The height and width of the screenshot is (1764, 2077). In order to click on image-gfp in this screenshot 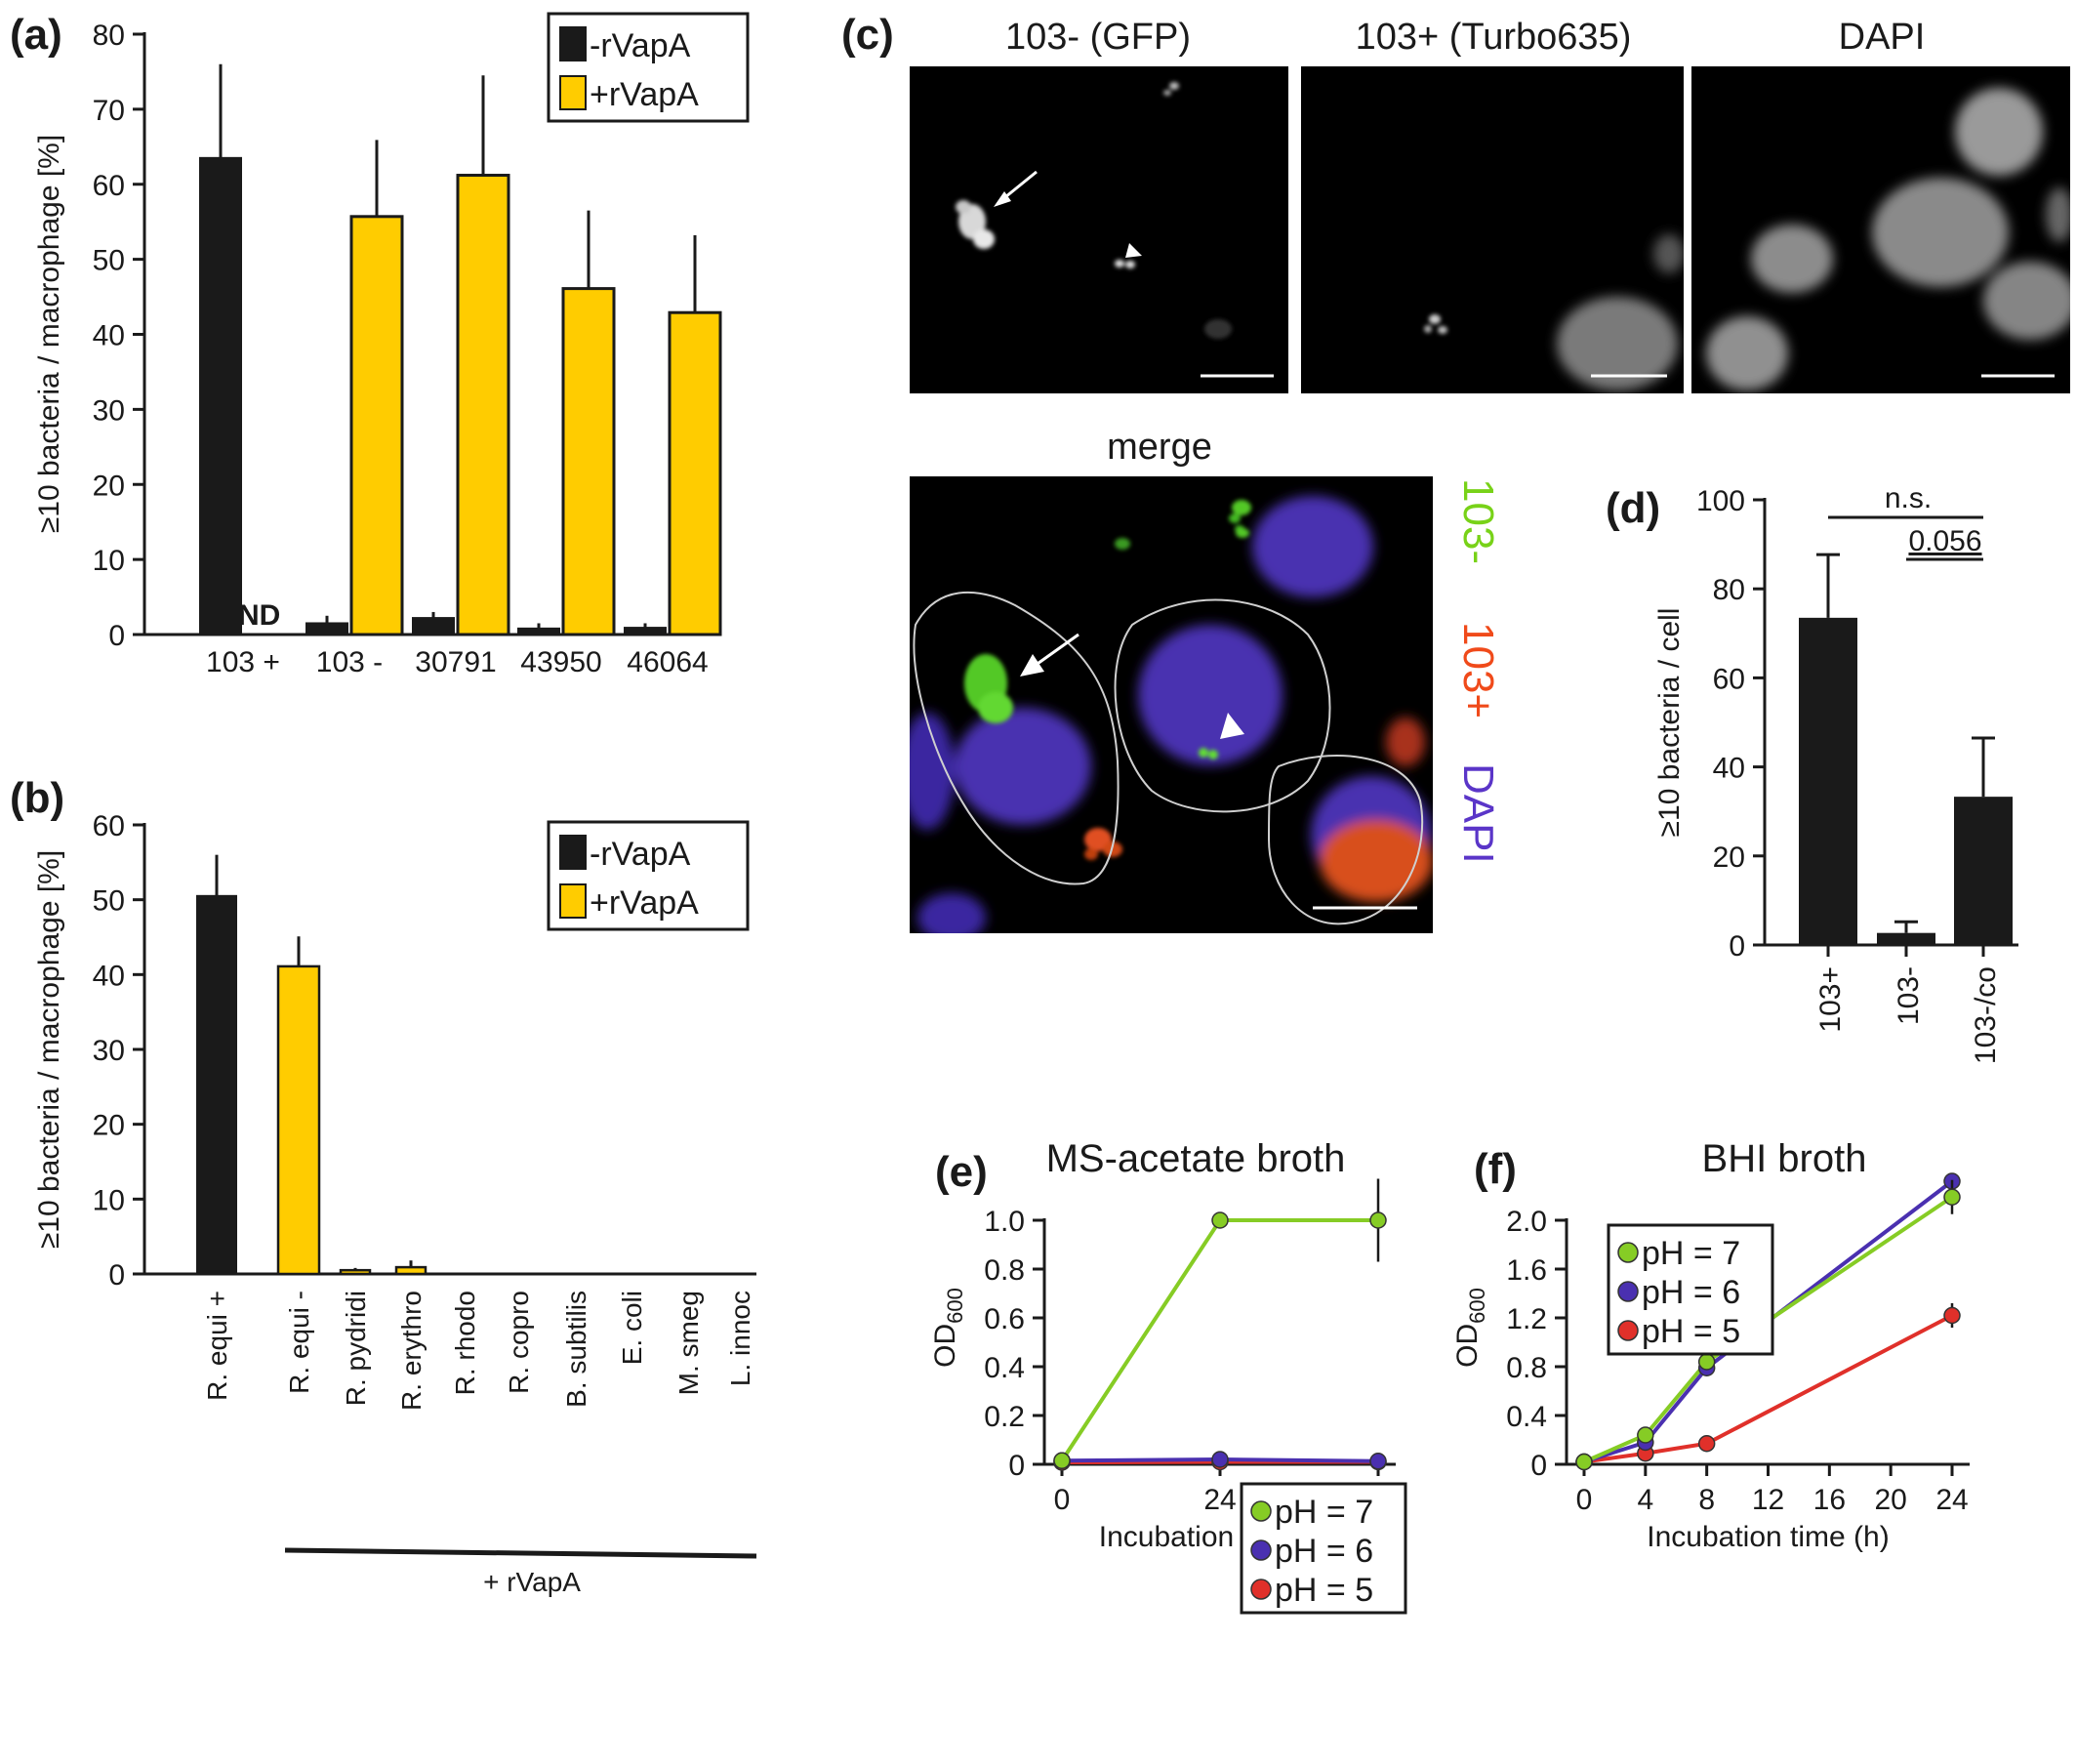, I will do `click(1099, 229)`.